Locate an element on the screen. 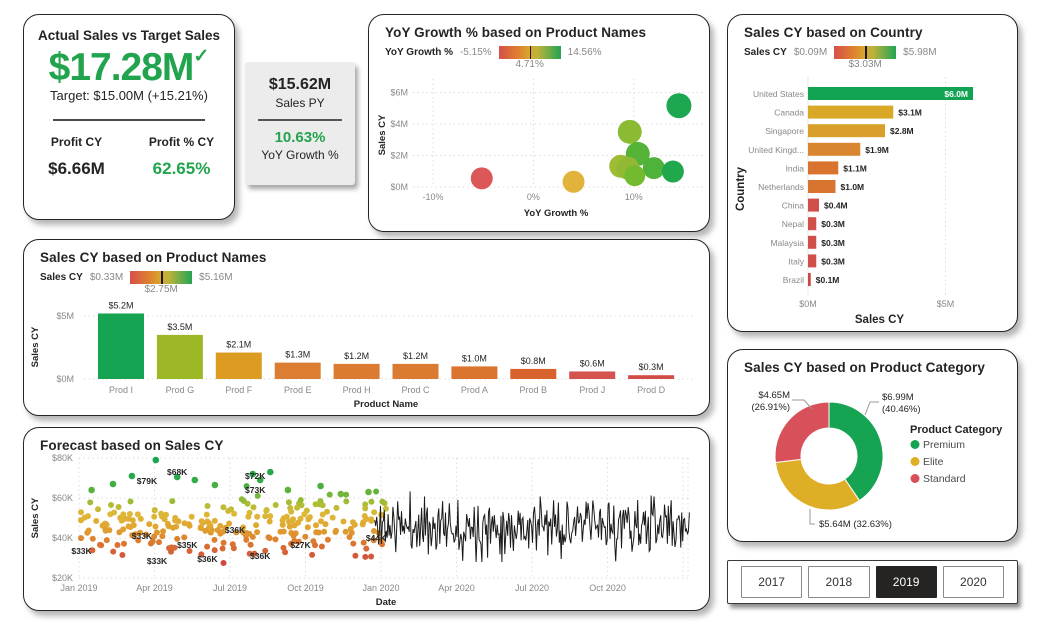  scatter-point-Prod-I is located at coordinates (679, 106).